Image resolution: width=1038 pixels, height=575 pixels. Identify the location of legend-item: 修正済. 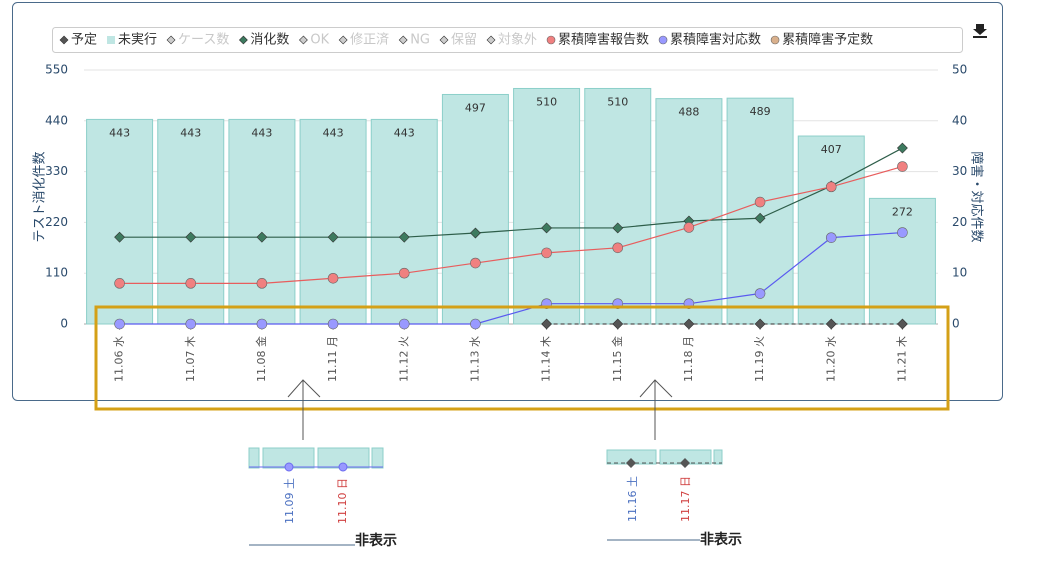
(363, 40).